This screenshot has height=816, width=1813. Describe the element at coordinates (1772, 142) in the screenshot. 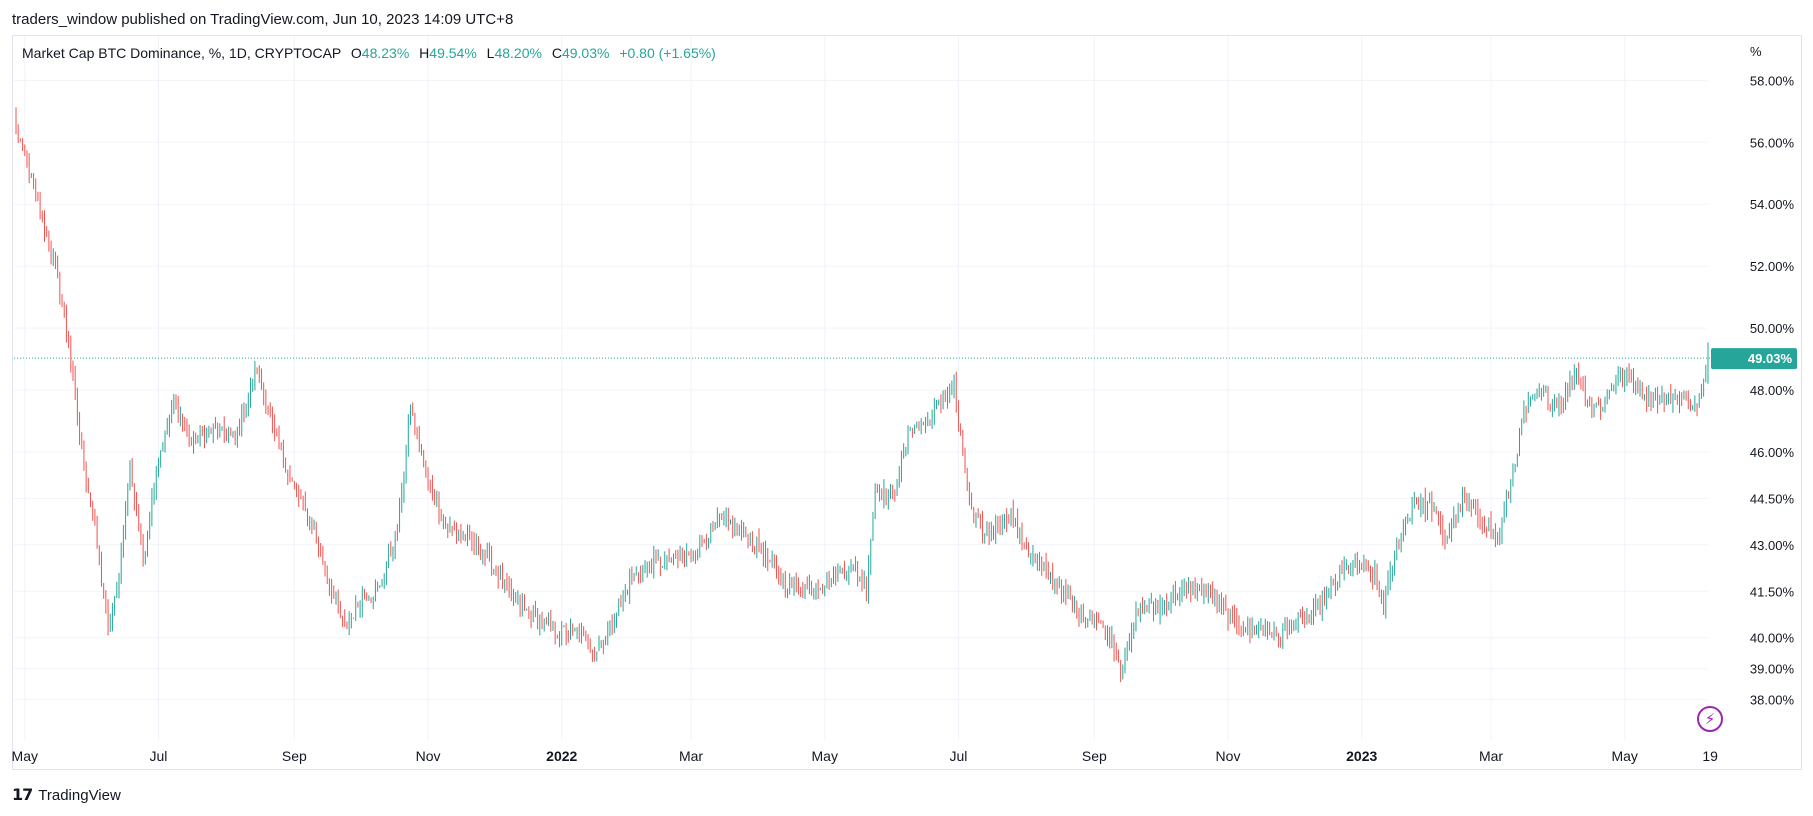

I see `y-tick-label: 56.00%` at that location.